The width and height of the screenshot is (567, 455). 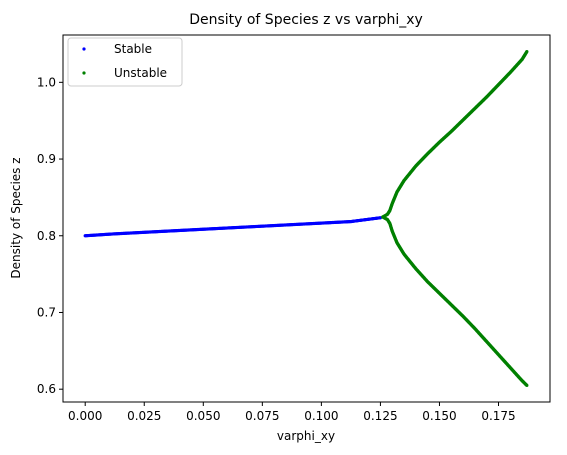 I want to click on legend-box, so click(x=125, y=62).